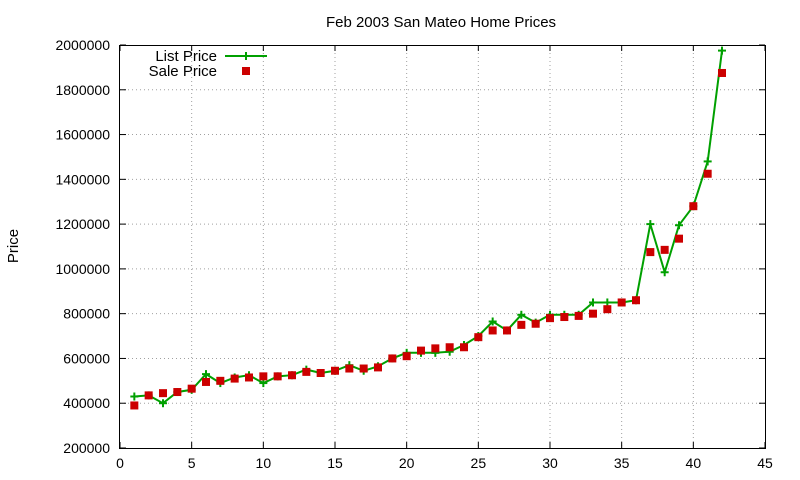 This screenshot has height=480, width=800. I want to click on legend-marker-sale-price, so click(246, 71).